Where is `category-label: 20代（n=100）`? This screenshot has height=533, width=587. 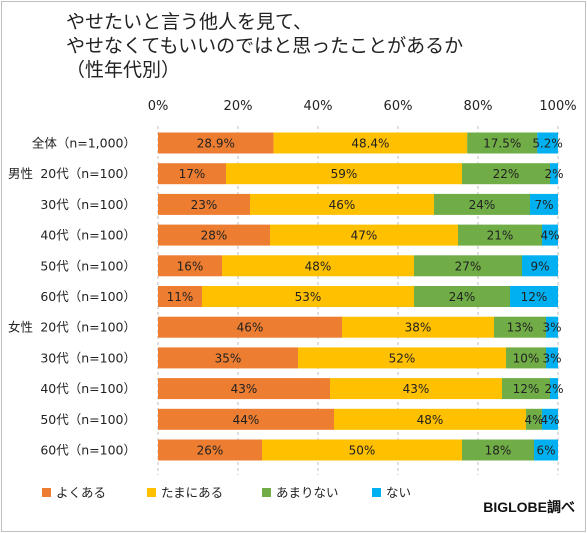 category-label: 20代（n=100） is located at coordinates (88, 173).